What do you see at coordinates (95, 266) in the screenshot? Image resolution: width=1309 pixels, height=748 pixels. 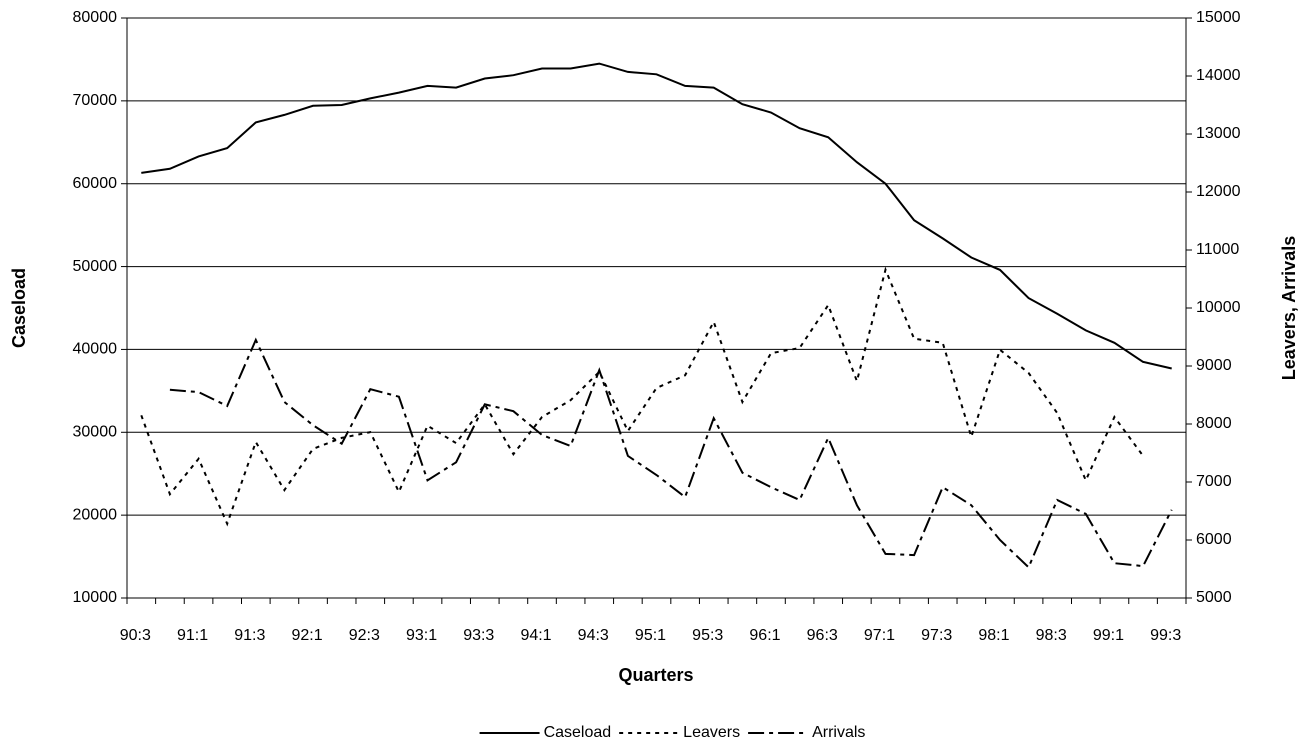 I see `y-tick-label: 50000` at bounding box center [95, 266].